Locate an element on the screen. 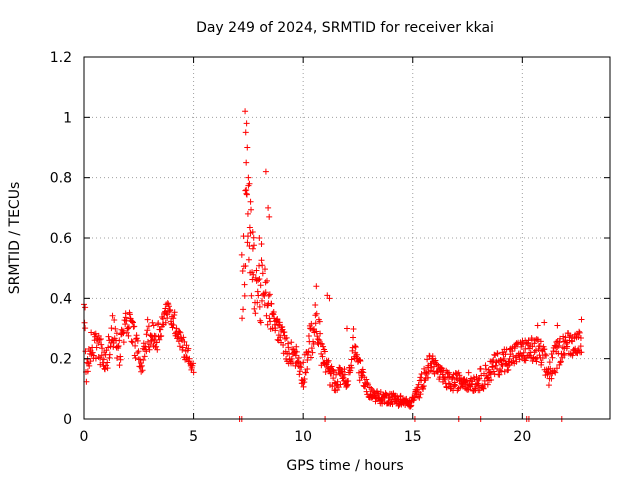 This screenshot has height=480, width=640. y-tick-label: 0.8 is located at coordinates (61, 179).